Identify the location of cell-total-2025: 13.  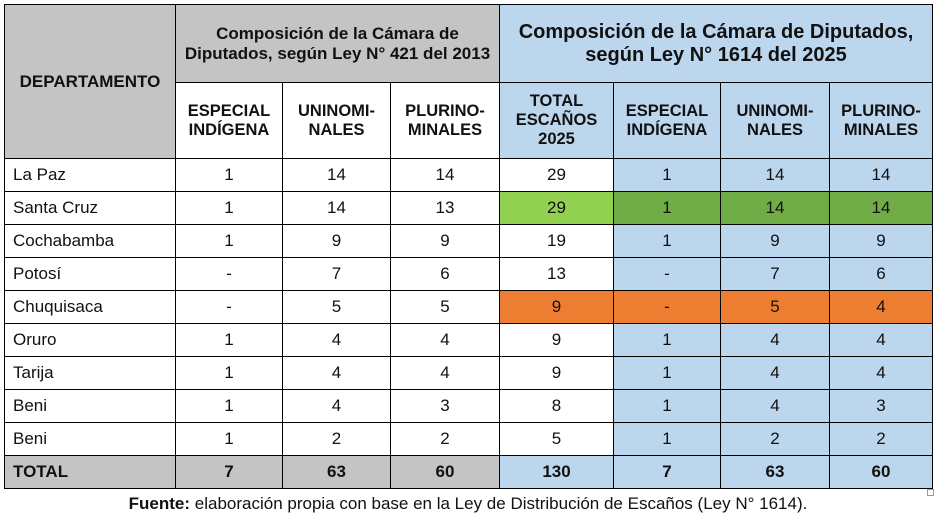
(556, 274).